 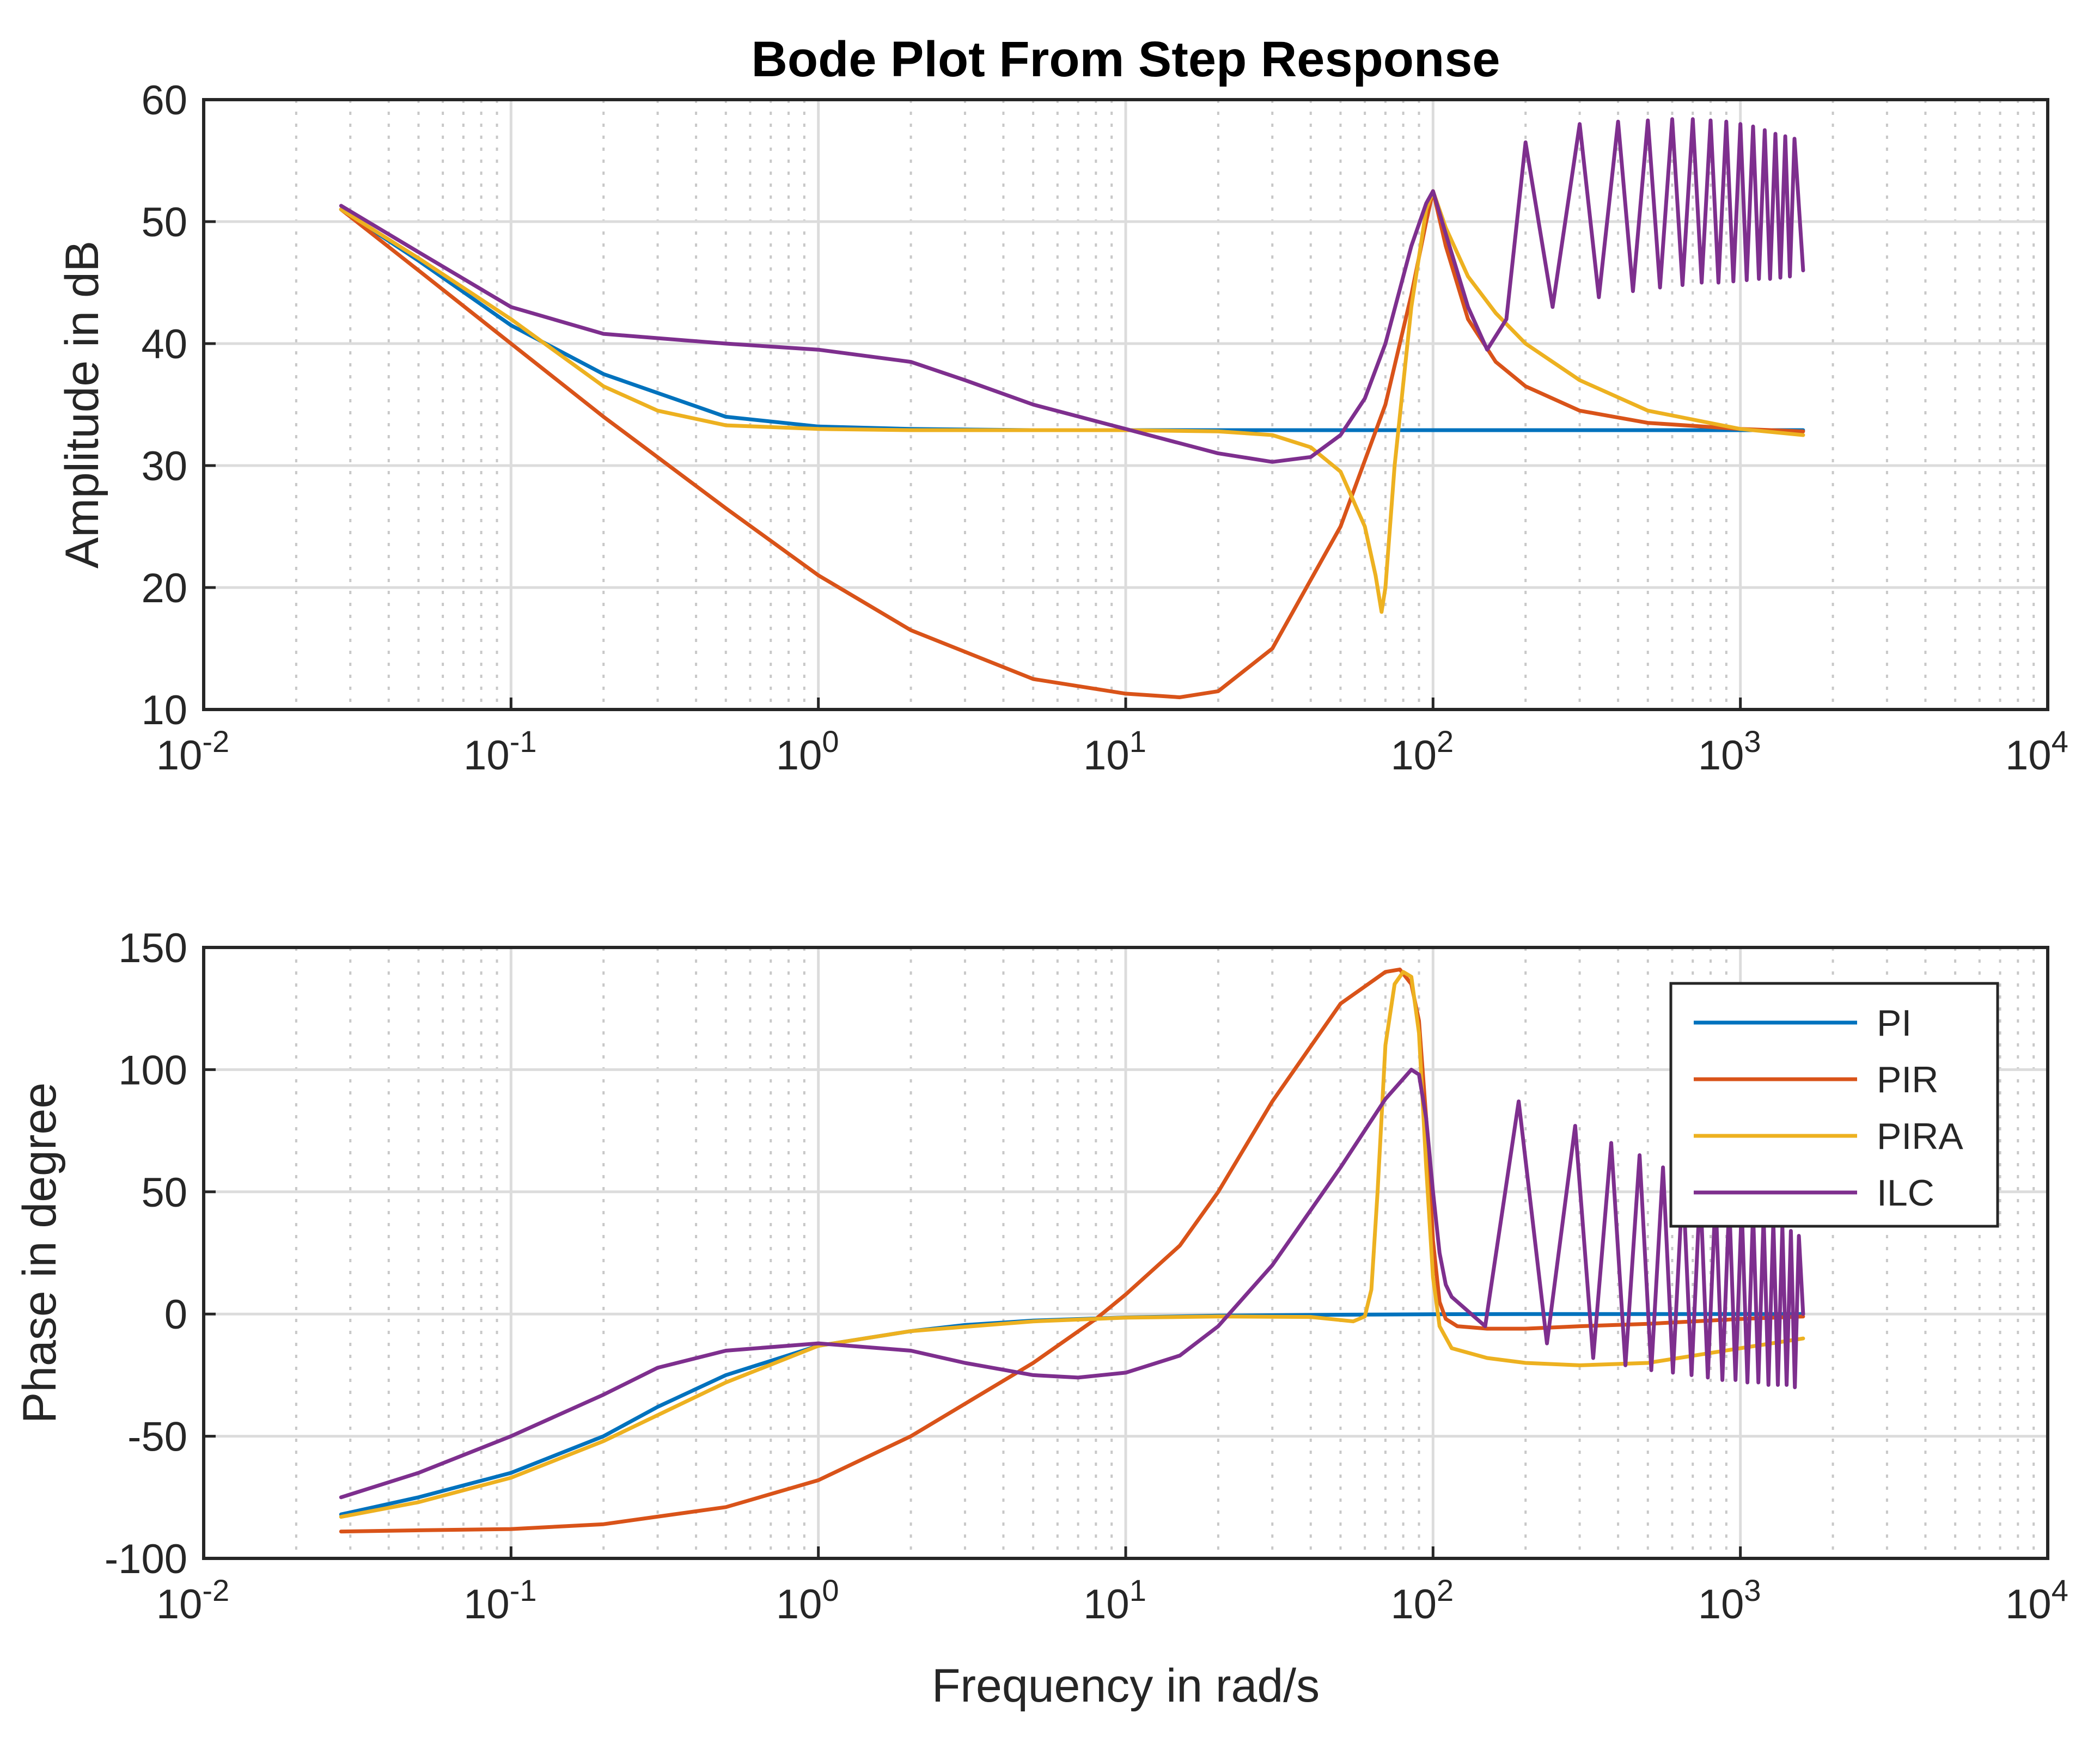 What do you see at coordinates (164, 100) in the screenshot?
I see `y-tick-label: 60` at bounding box center [164, 100].